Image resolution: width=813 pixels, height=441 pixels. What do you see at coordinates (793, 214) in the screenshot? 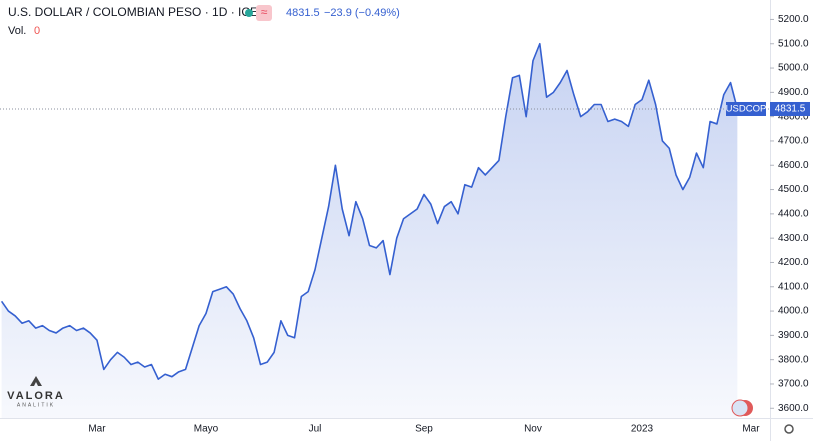
I see `y-tick-label: 4400.0` at bounding box center [793, 214].